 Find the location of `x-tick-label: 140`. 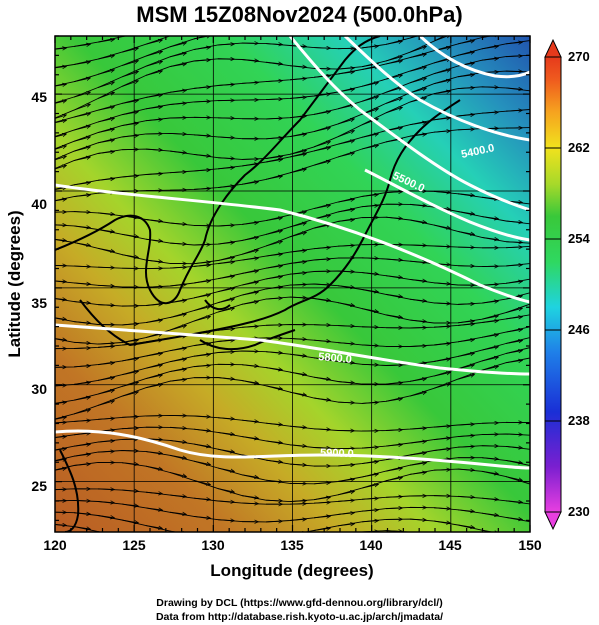

x-tick-label: 140 is located at coordinates (371, 545).